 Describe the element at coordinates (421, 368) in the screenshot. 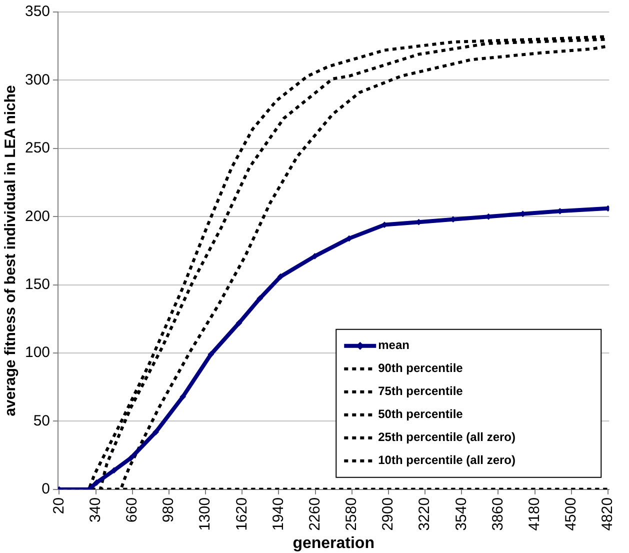

I see `legend-label: 90th percentile` at that location.